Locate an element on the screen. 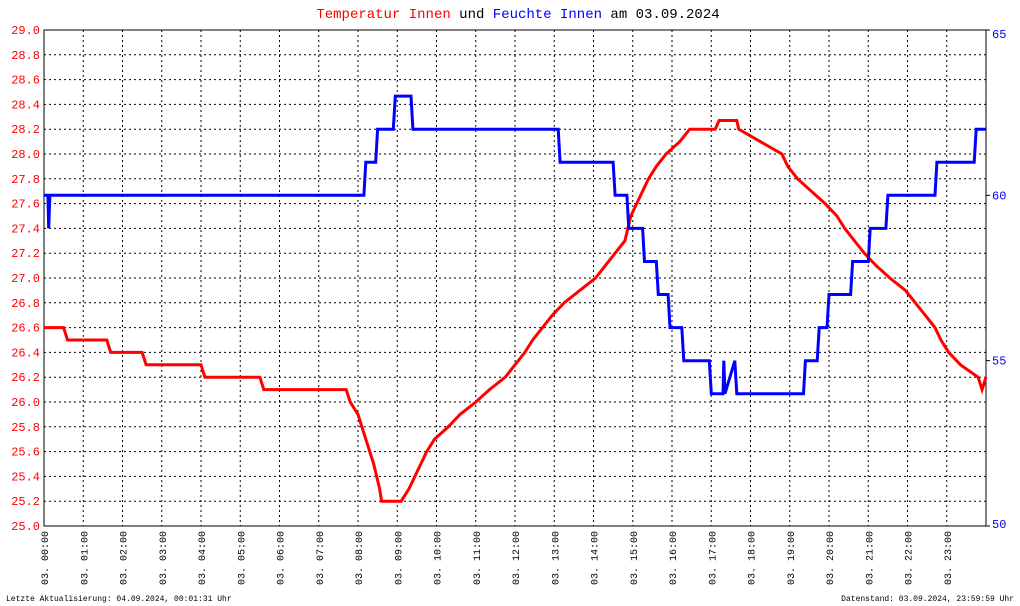 The height and width of the screenshot is (606, 1020). y-tick-label: 28.4 is located at coordinates (25, 105).